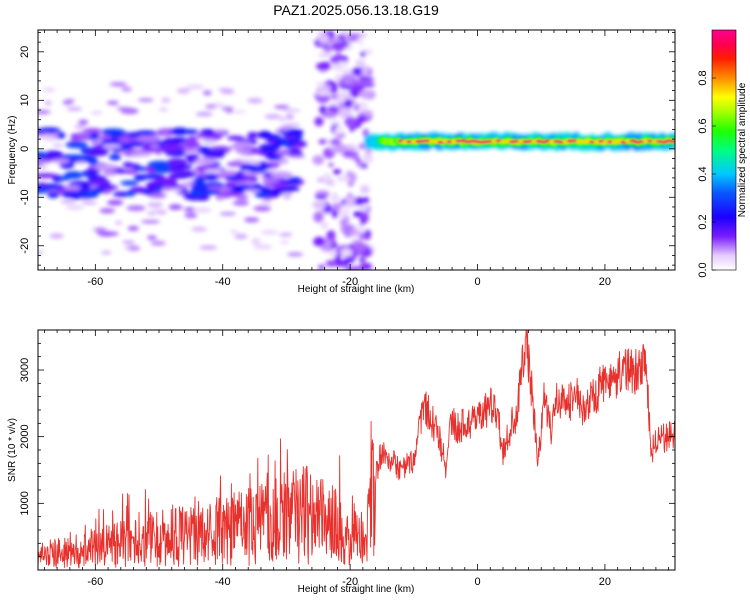 The height and width of the screenshot is (600, 750). What do you see at coordinates (95, 582) in the screenshot?
I see `snr-x-tick-label: -60` at bounding box center [95, 582].